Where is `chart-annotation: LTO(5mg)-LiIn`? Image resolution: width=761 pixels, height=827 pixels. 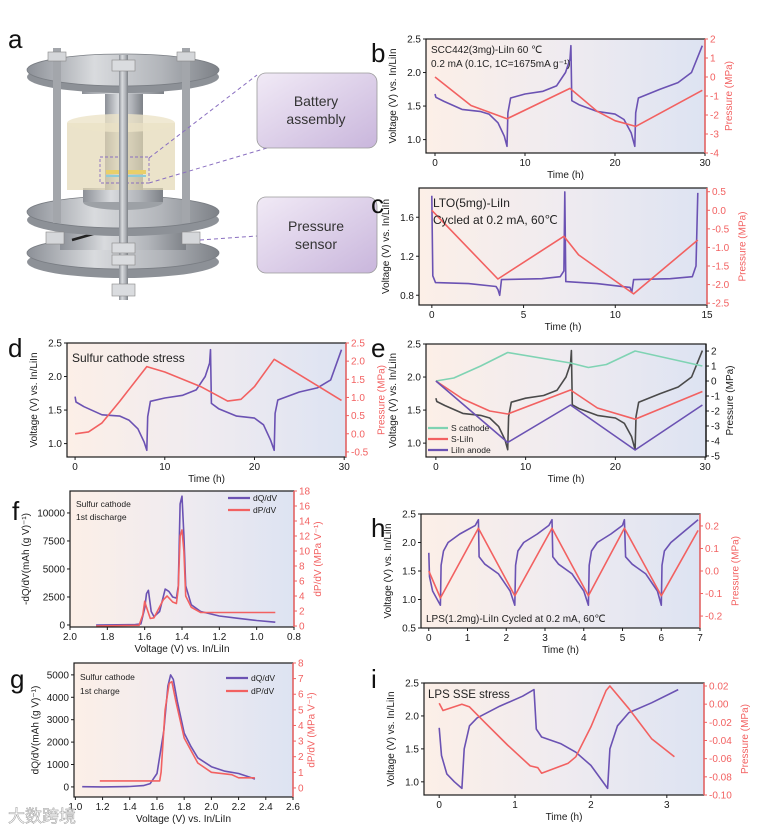 chart-annotation: LTO(5mg)-LiIn is located at coordinates (471, 203).